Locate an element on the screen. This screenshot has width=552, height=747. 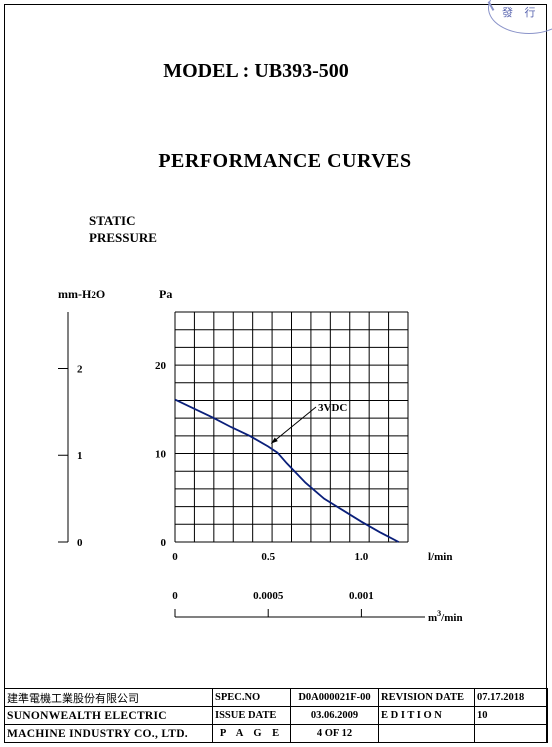
y-axis-title-line1: STATIC is located at coordinates (112, 220).